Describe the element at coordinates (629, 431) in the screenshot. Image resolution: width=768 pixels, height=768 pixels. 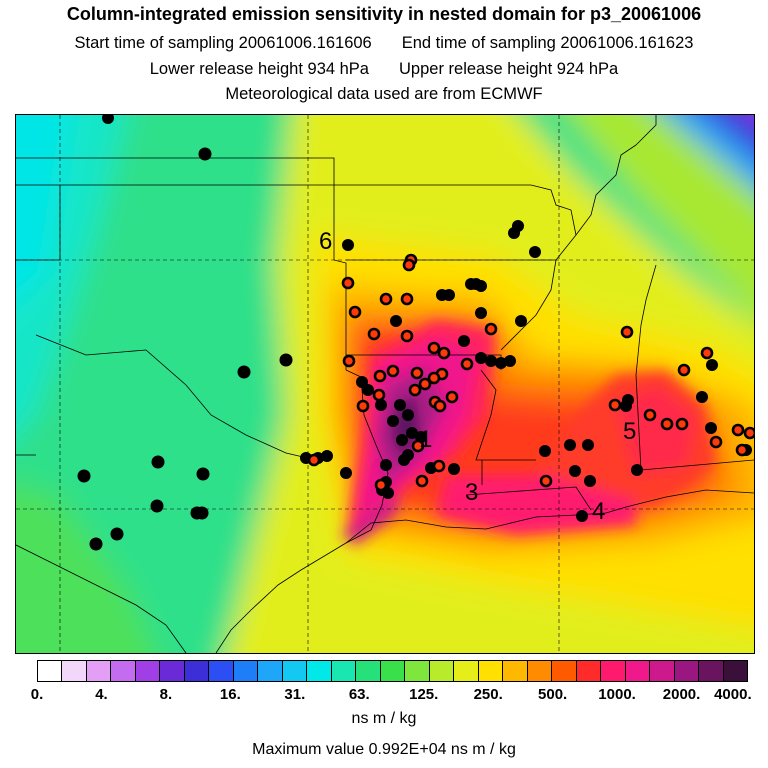
I see `cluster-label: 5` at that location.